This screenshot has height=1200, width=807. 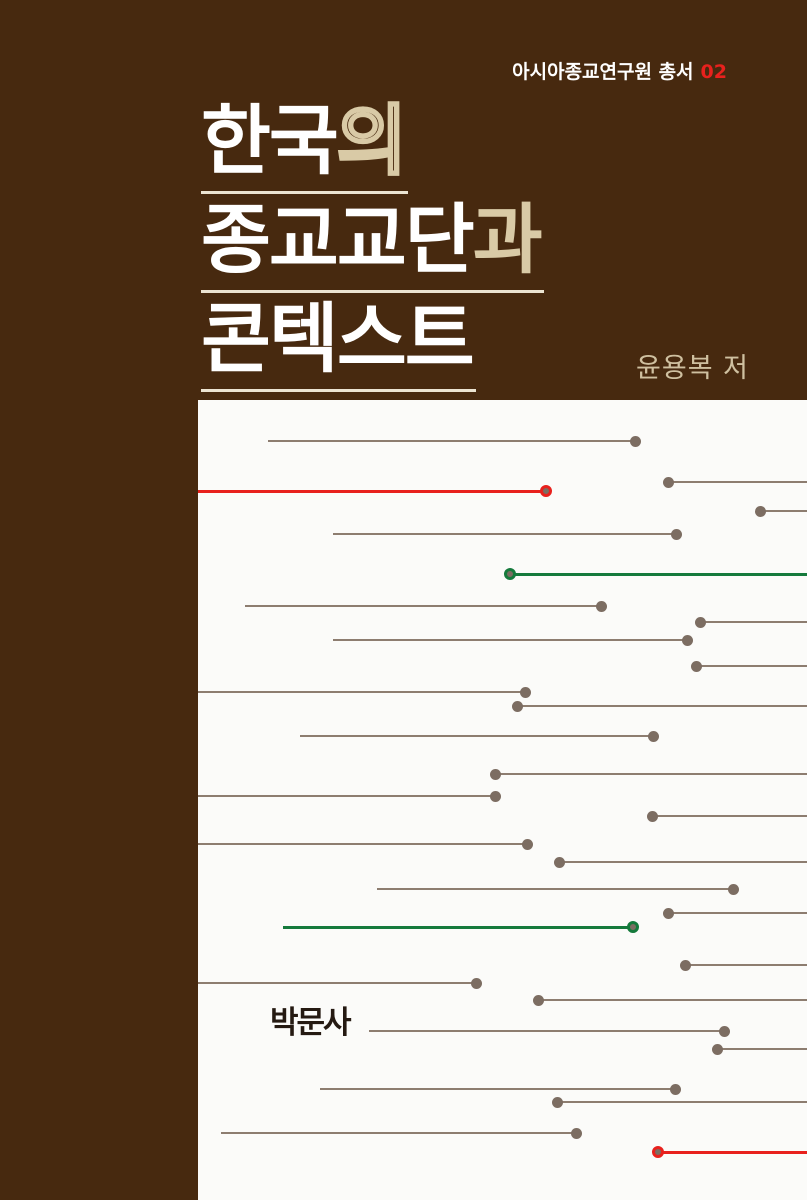 I want to click on book-title: 한국의 종교교단과 콘텍스트, so click(x=372, y=247).